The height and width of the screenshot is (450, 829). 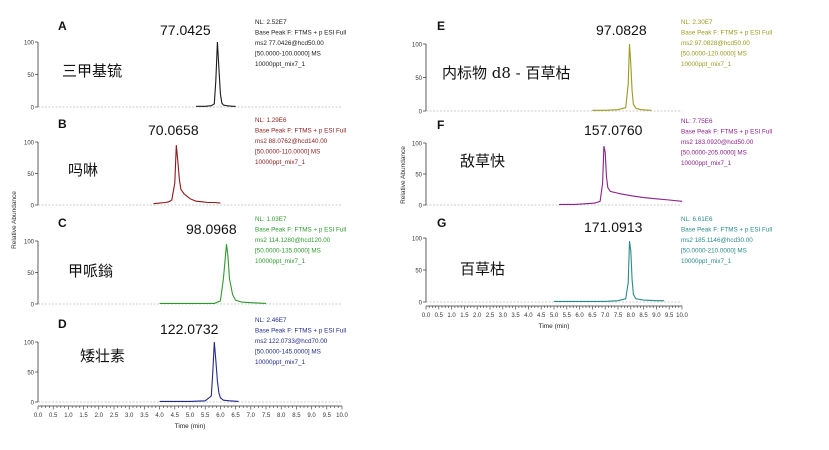 I want to click on trace-line-C, so click(x=213, y=274).